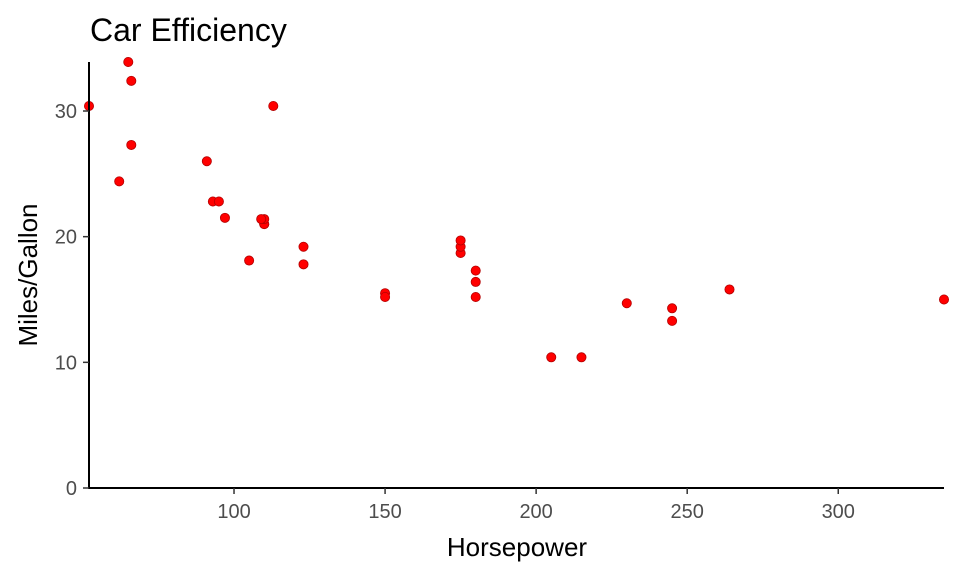 This screenshot has width=960, height=576. I want to click on x-tick-label: 300, so click(838, 512).